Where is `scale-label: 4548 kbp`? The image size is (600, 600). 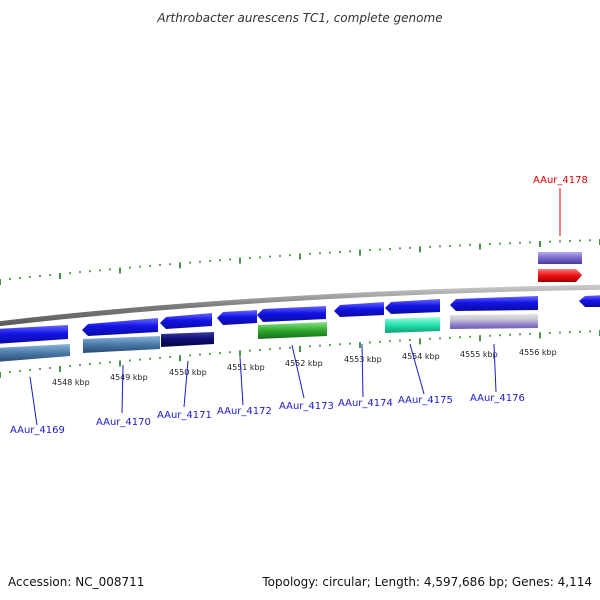
scale-label: 4548 kbp is located at coordinates (71, 382).